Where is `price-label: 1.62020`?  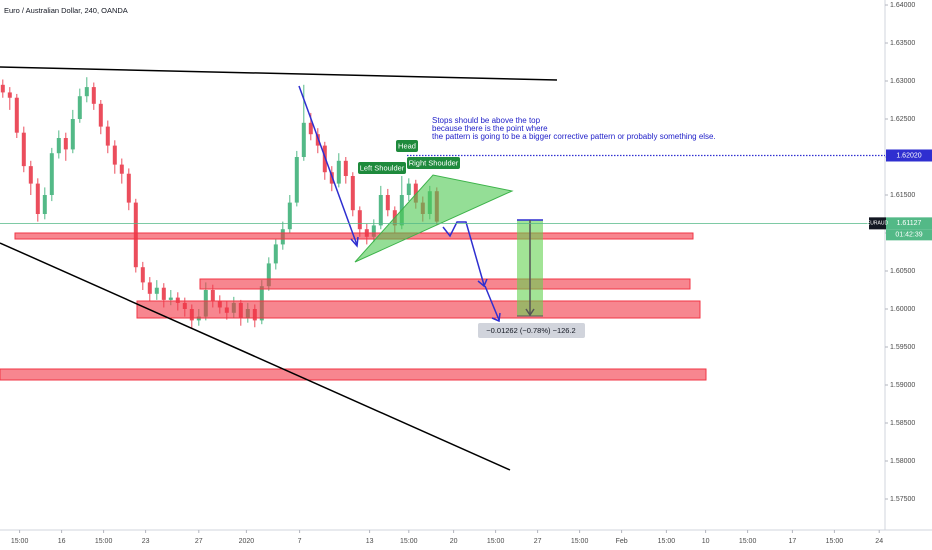 price-label: 1.62020 is located at coordinates (908, 155).